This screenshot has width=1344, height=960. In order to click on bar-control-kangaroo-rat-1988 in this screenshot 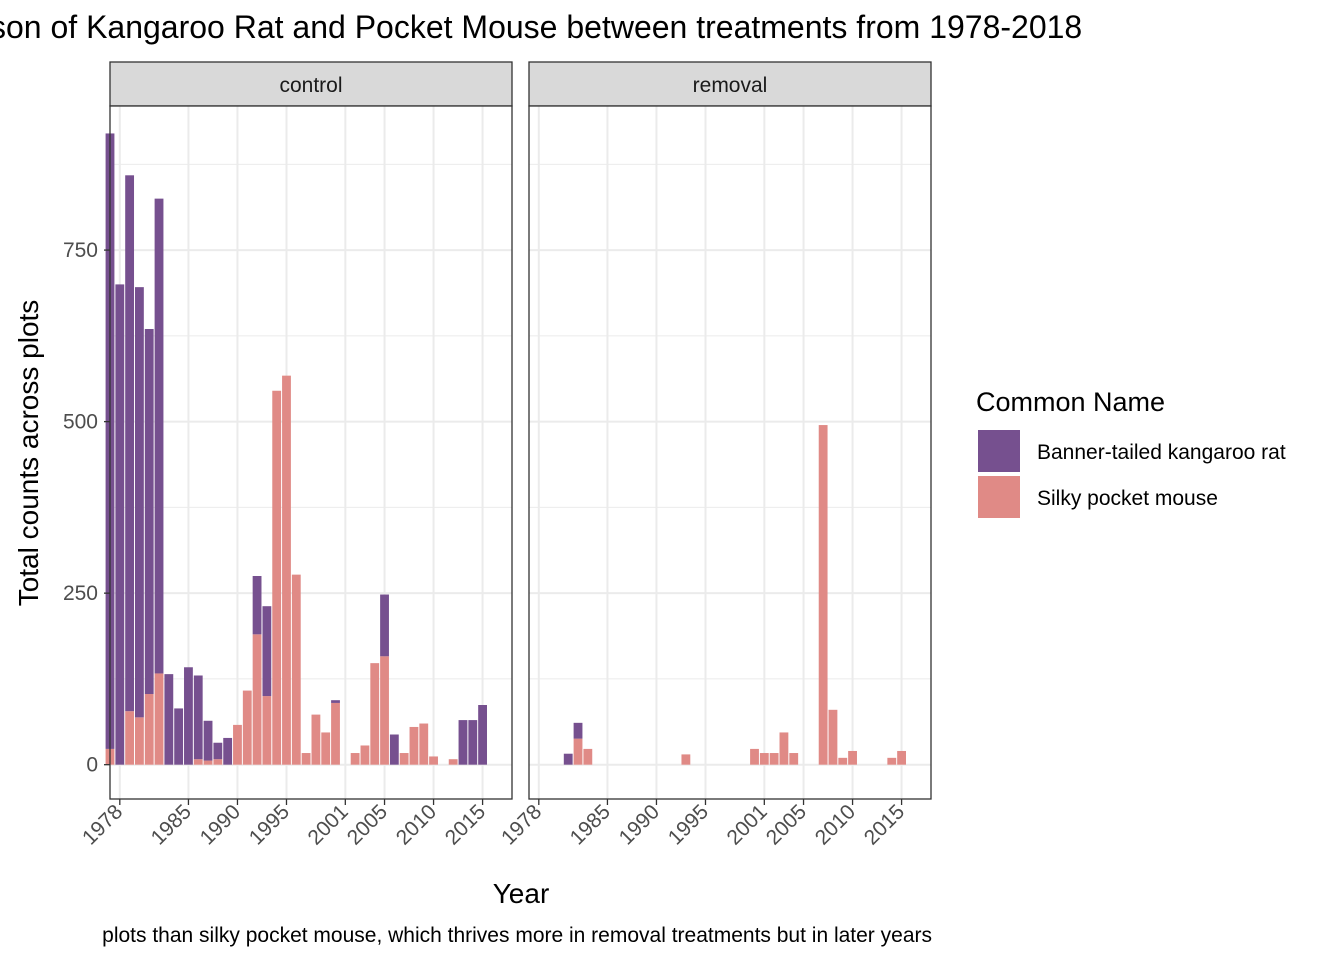, I will do `click(218, 751)`.